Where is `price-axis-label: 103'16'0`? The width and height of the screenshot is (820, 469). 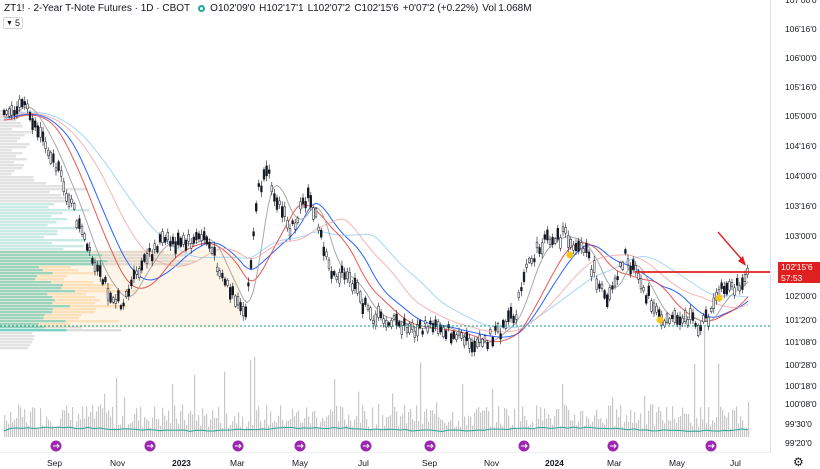
price-axis-label: 103'16'0 is located at coordinates (801, 206).